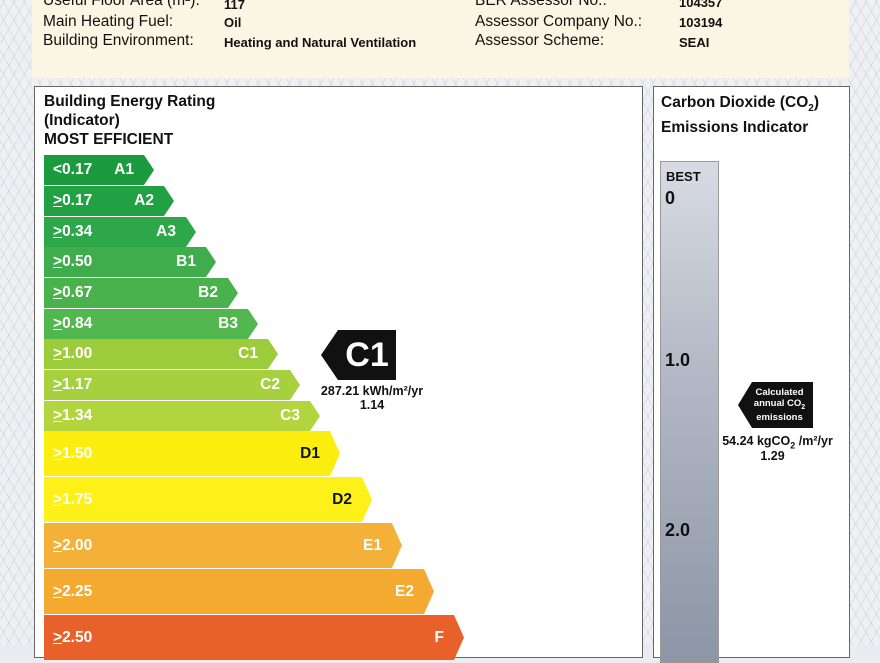 The image size is (880, 663). Describe the element at coordinates (73, 323) in the screenshot. I see `ber-band-range: >0.84` at that location.